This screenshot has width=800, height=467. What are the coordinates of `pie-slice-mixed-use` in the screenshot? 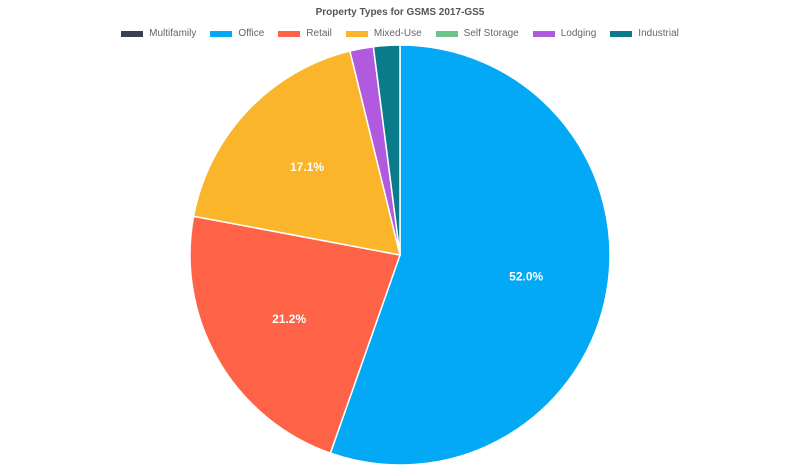 It's located at (297, 153).